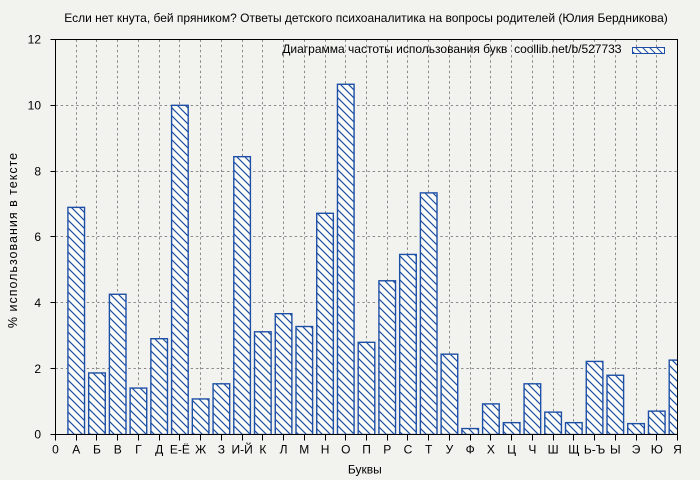 The height and width of the screenshot is (480, 700). I want to click on svg-text: З, so click(221, 450).